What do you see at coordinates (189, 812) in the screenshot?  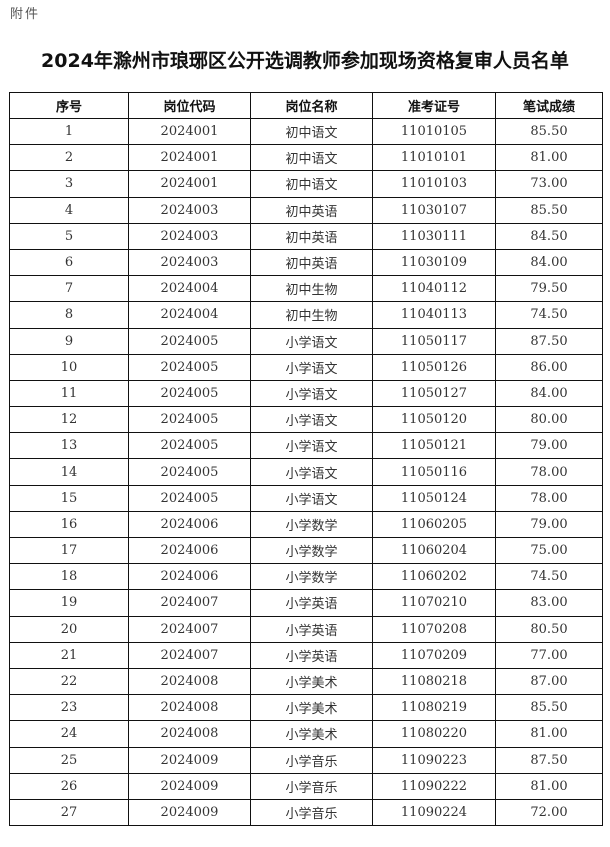 I see `cell-post-code: 2024009` at bounding box center [189, 812].